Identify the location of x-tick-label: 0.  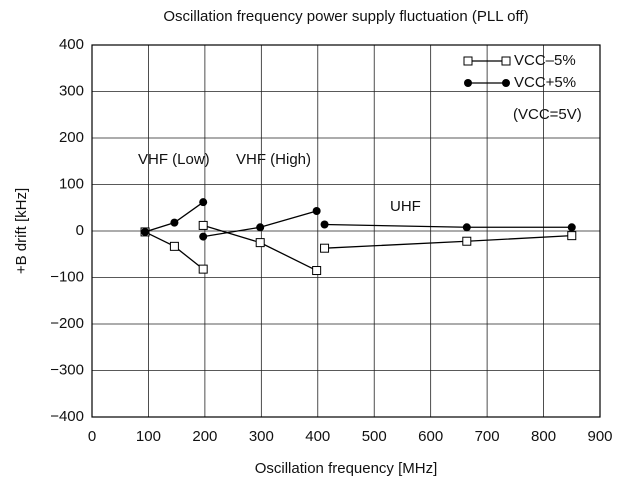
(92, 436).